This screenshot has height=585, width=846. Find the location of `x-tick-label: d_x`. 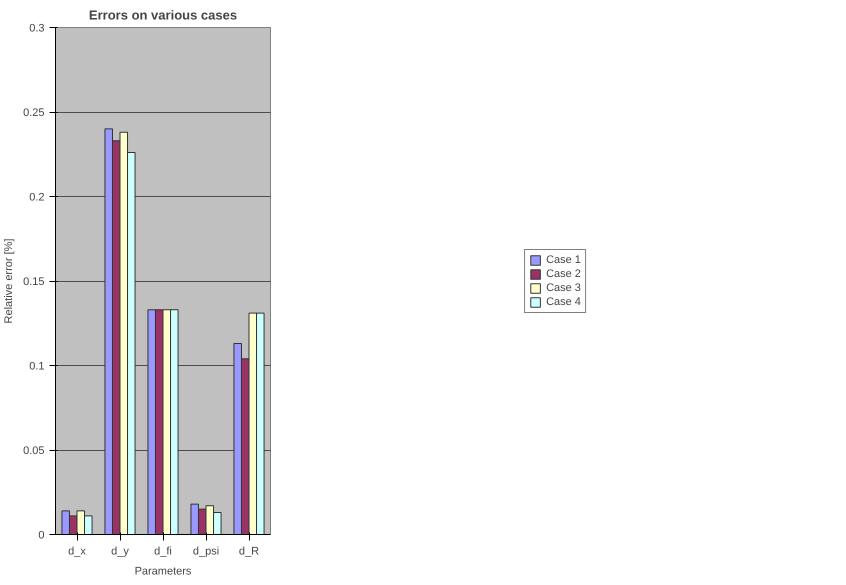

x-tick-label: d_x is located at coordinates (77, 552).